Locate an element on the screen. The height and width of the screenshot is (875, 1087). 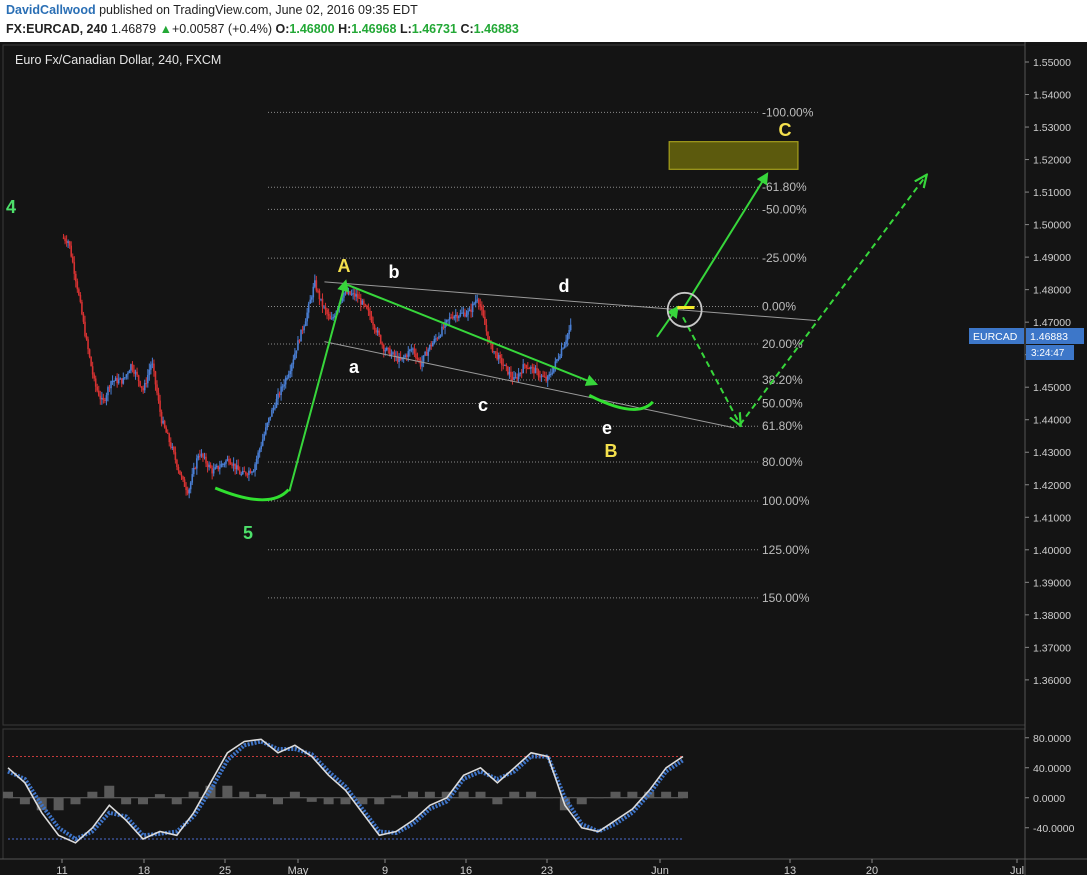
price-tick-label: 1.38000 is located at coordinates (1052, 616).